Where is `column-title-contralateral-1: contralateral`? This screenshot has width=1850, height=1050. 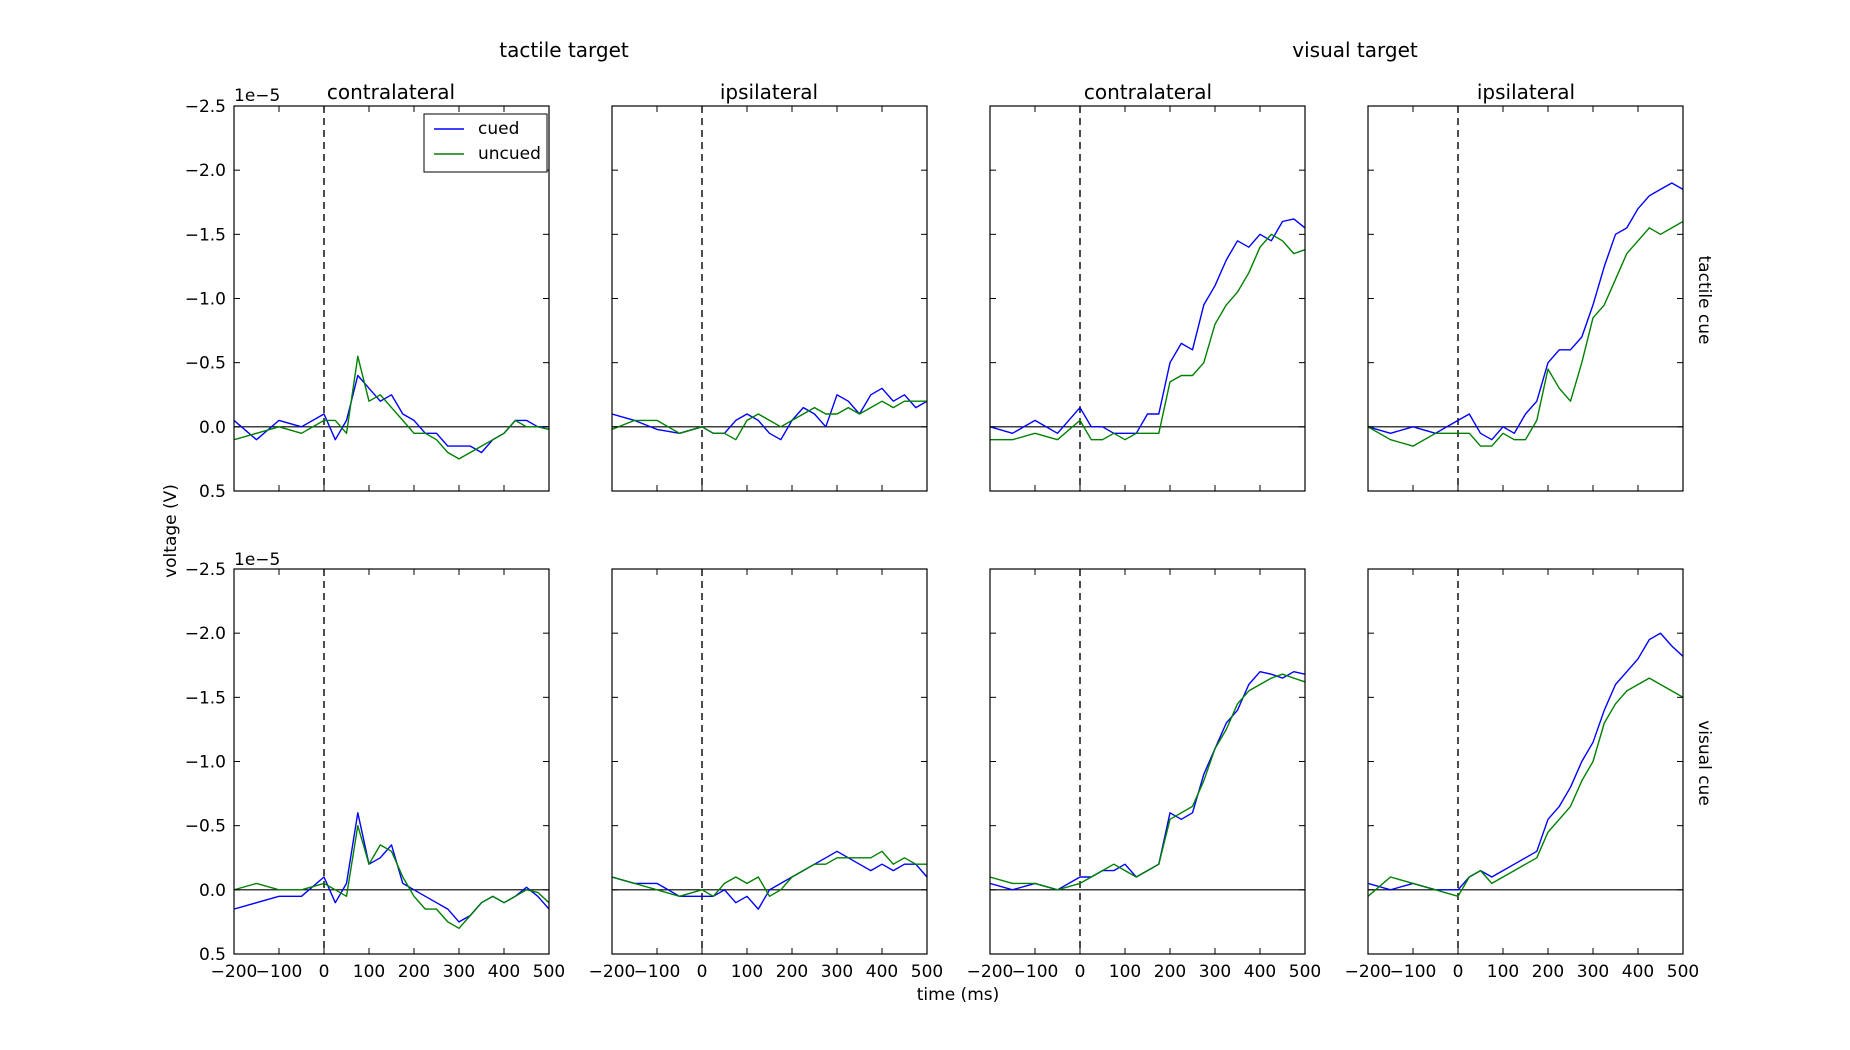 column-title-contralateral-1: contralateral is located at coordinates (391, 92).